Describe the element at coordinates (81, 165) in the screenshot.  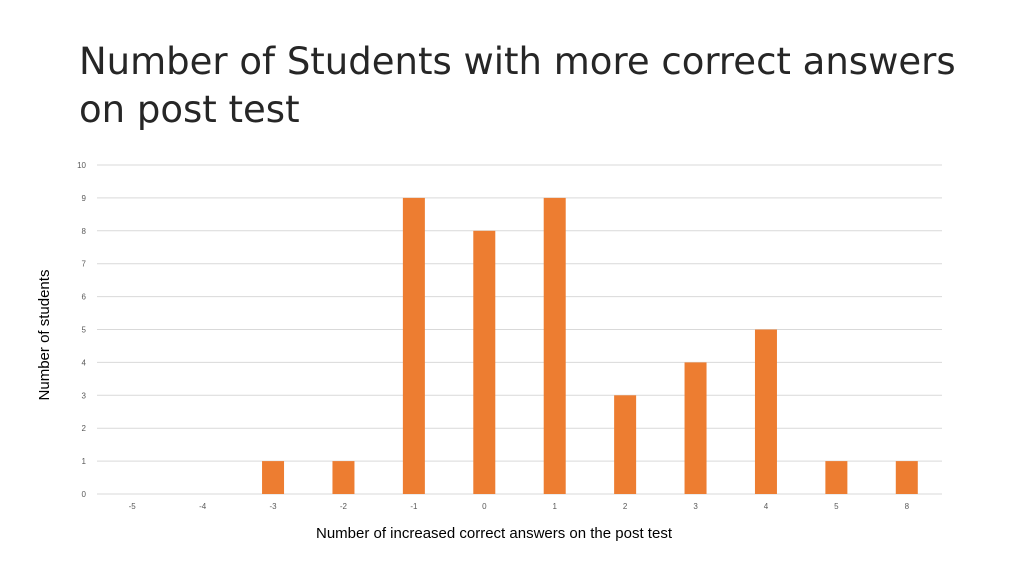
I see `y-tick-label: 10` at that location.